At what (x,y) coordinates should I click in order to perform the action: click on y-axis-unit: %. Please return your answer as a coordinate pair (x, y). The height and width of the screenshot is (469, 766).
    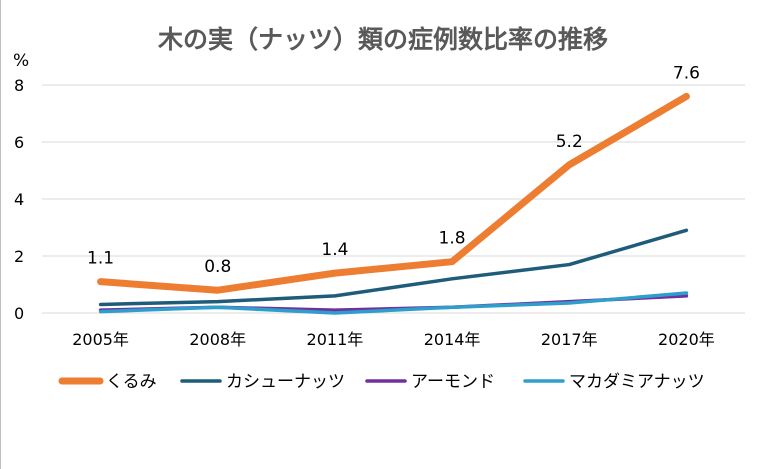
    Looking at the image, I should click on (21, 61).